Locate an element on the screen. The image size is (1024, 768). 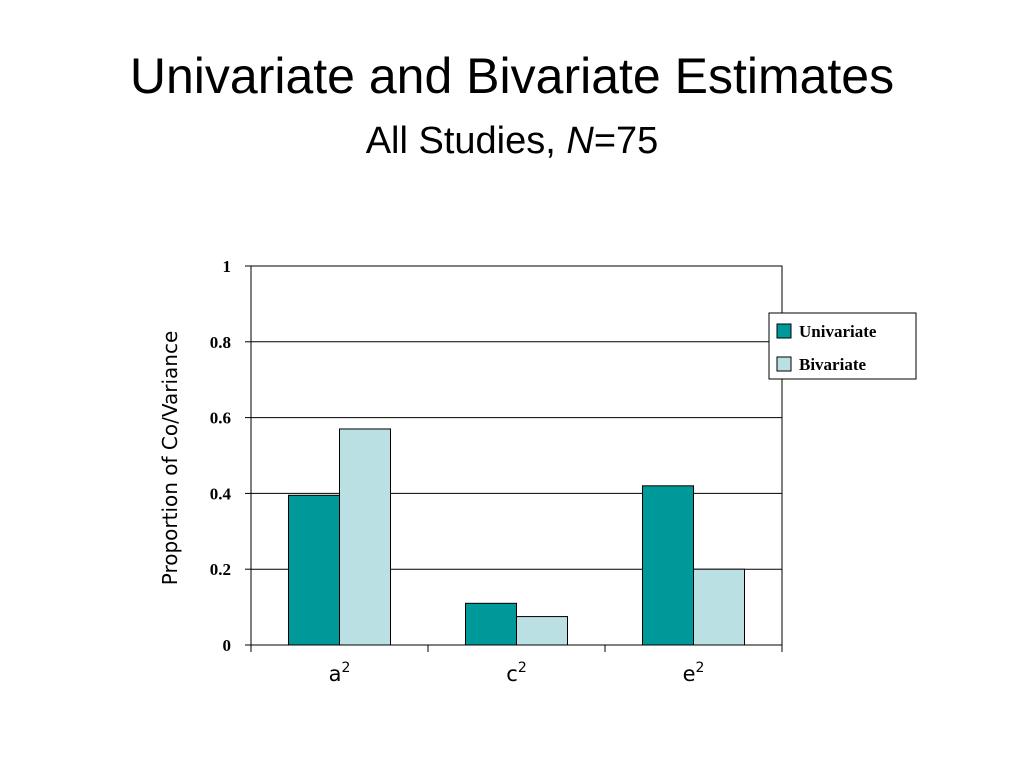
bar-univariate-c is located at coordinates (491, 624).